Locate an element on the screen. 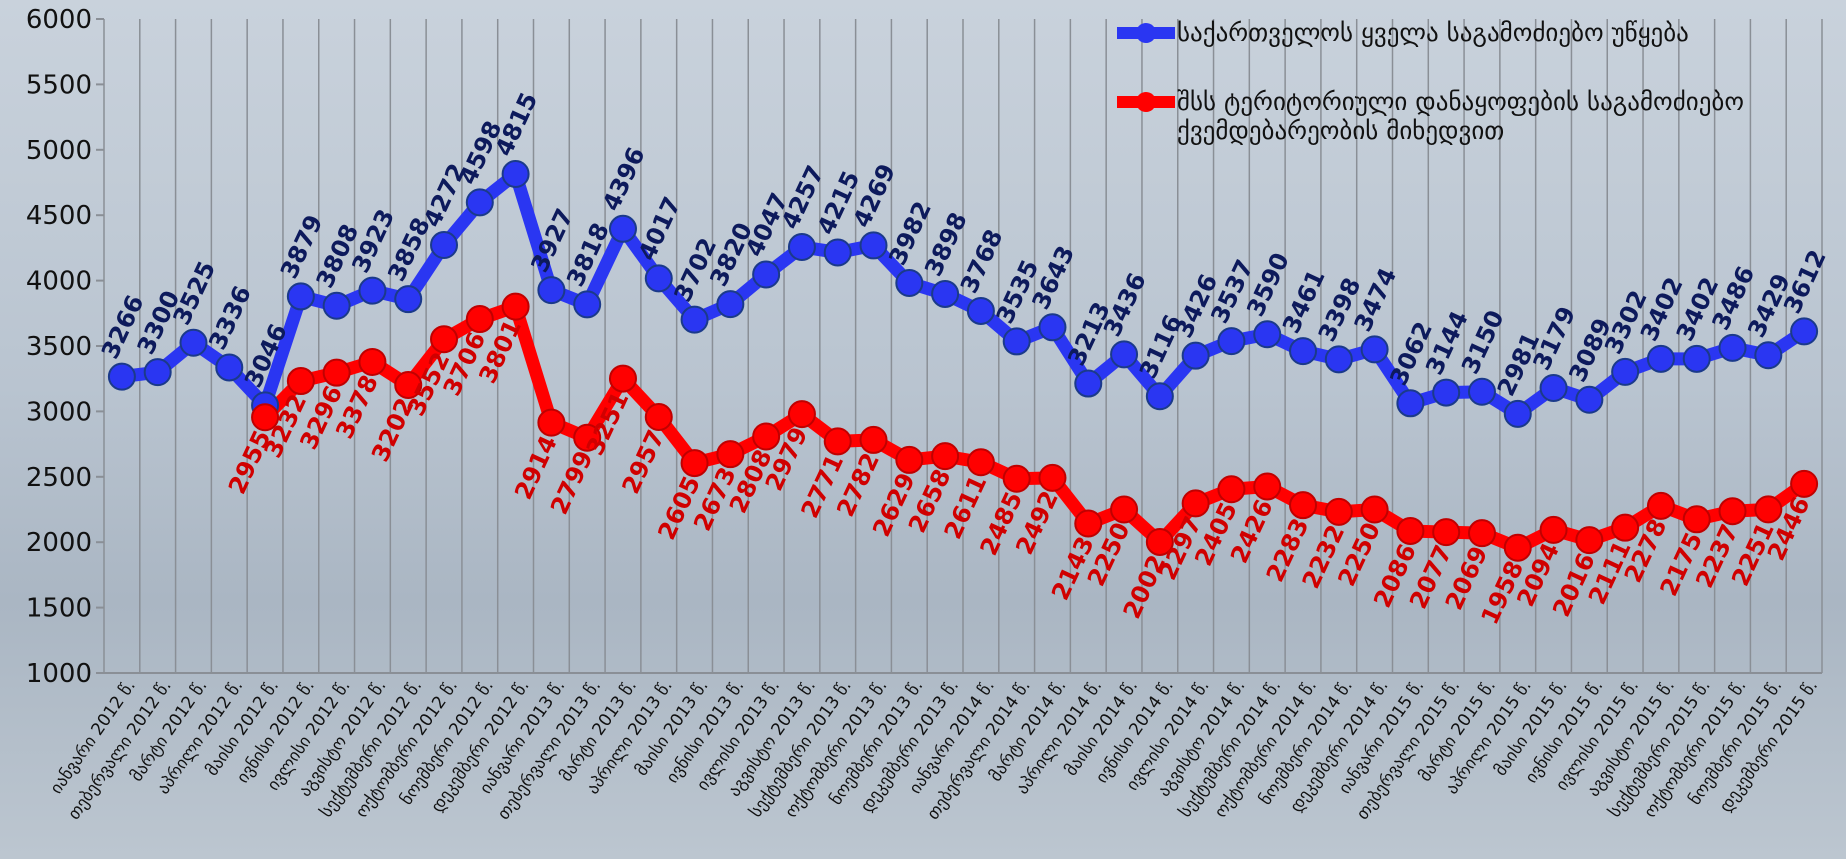  legend-item: საქართველოს ყველა საგამოძიებო უწყება is located at coordinates (1475, 32).